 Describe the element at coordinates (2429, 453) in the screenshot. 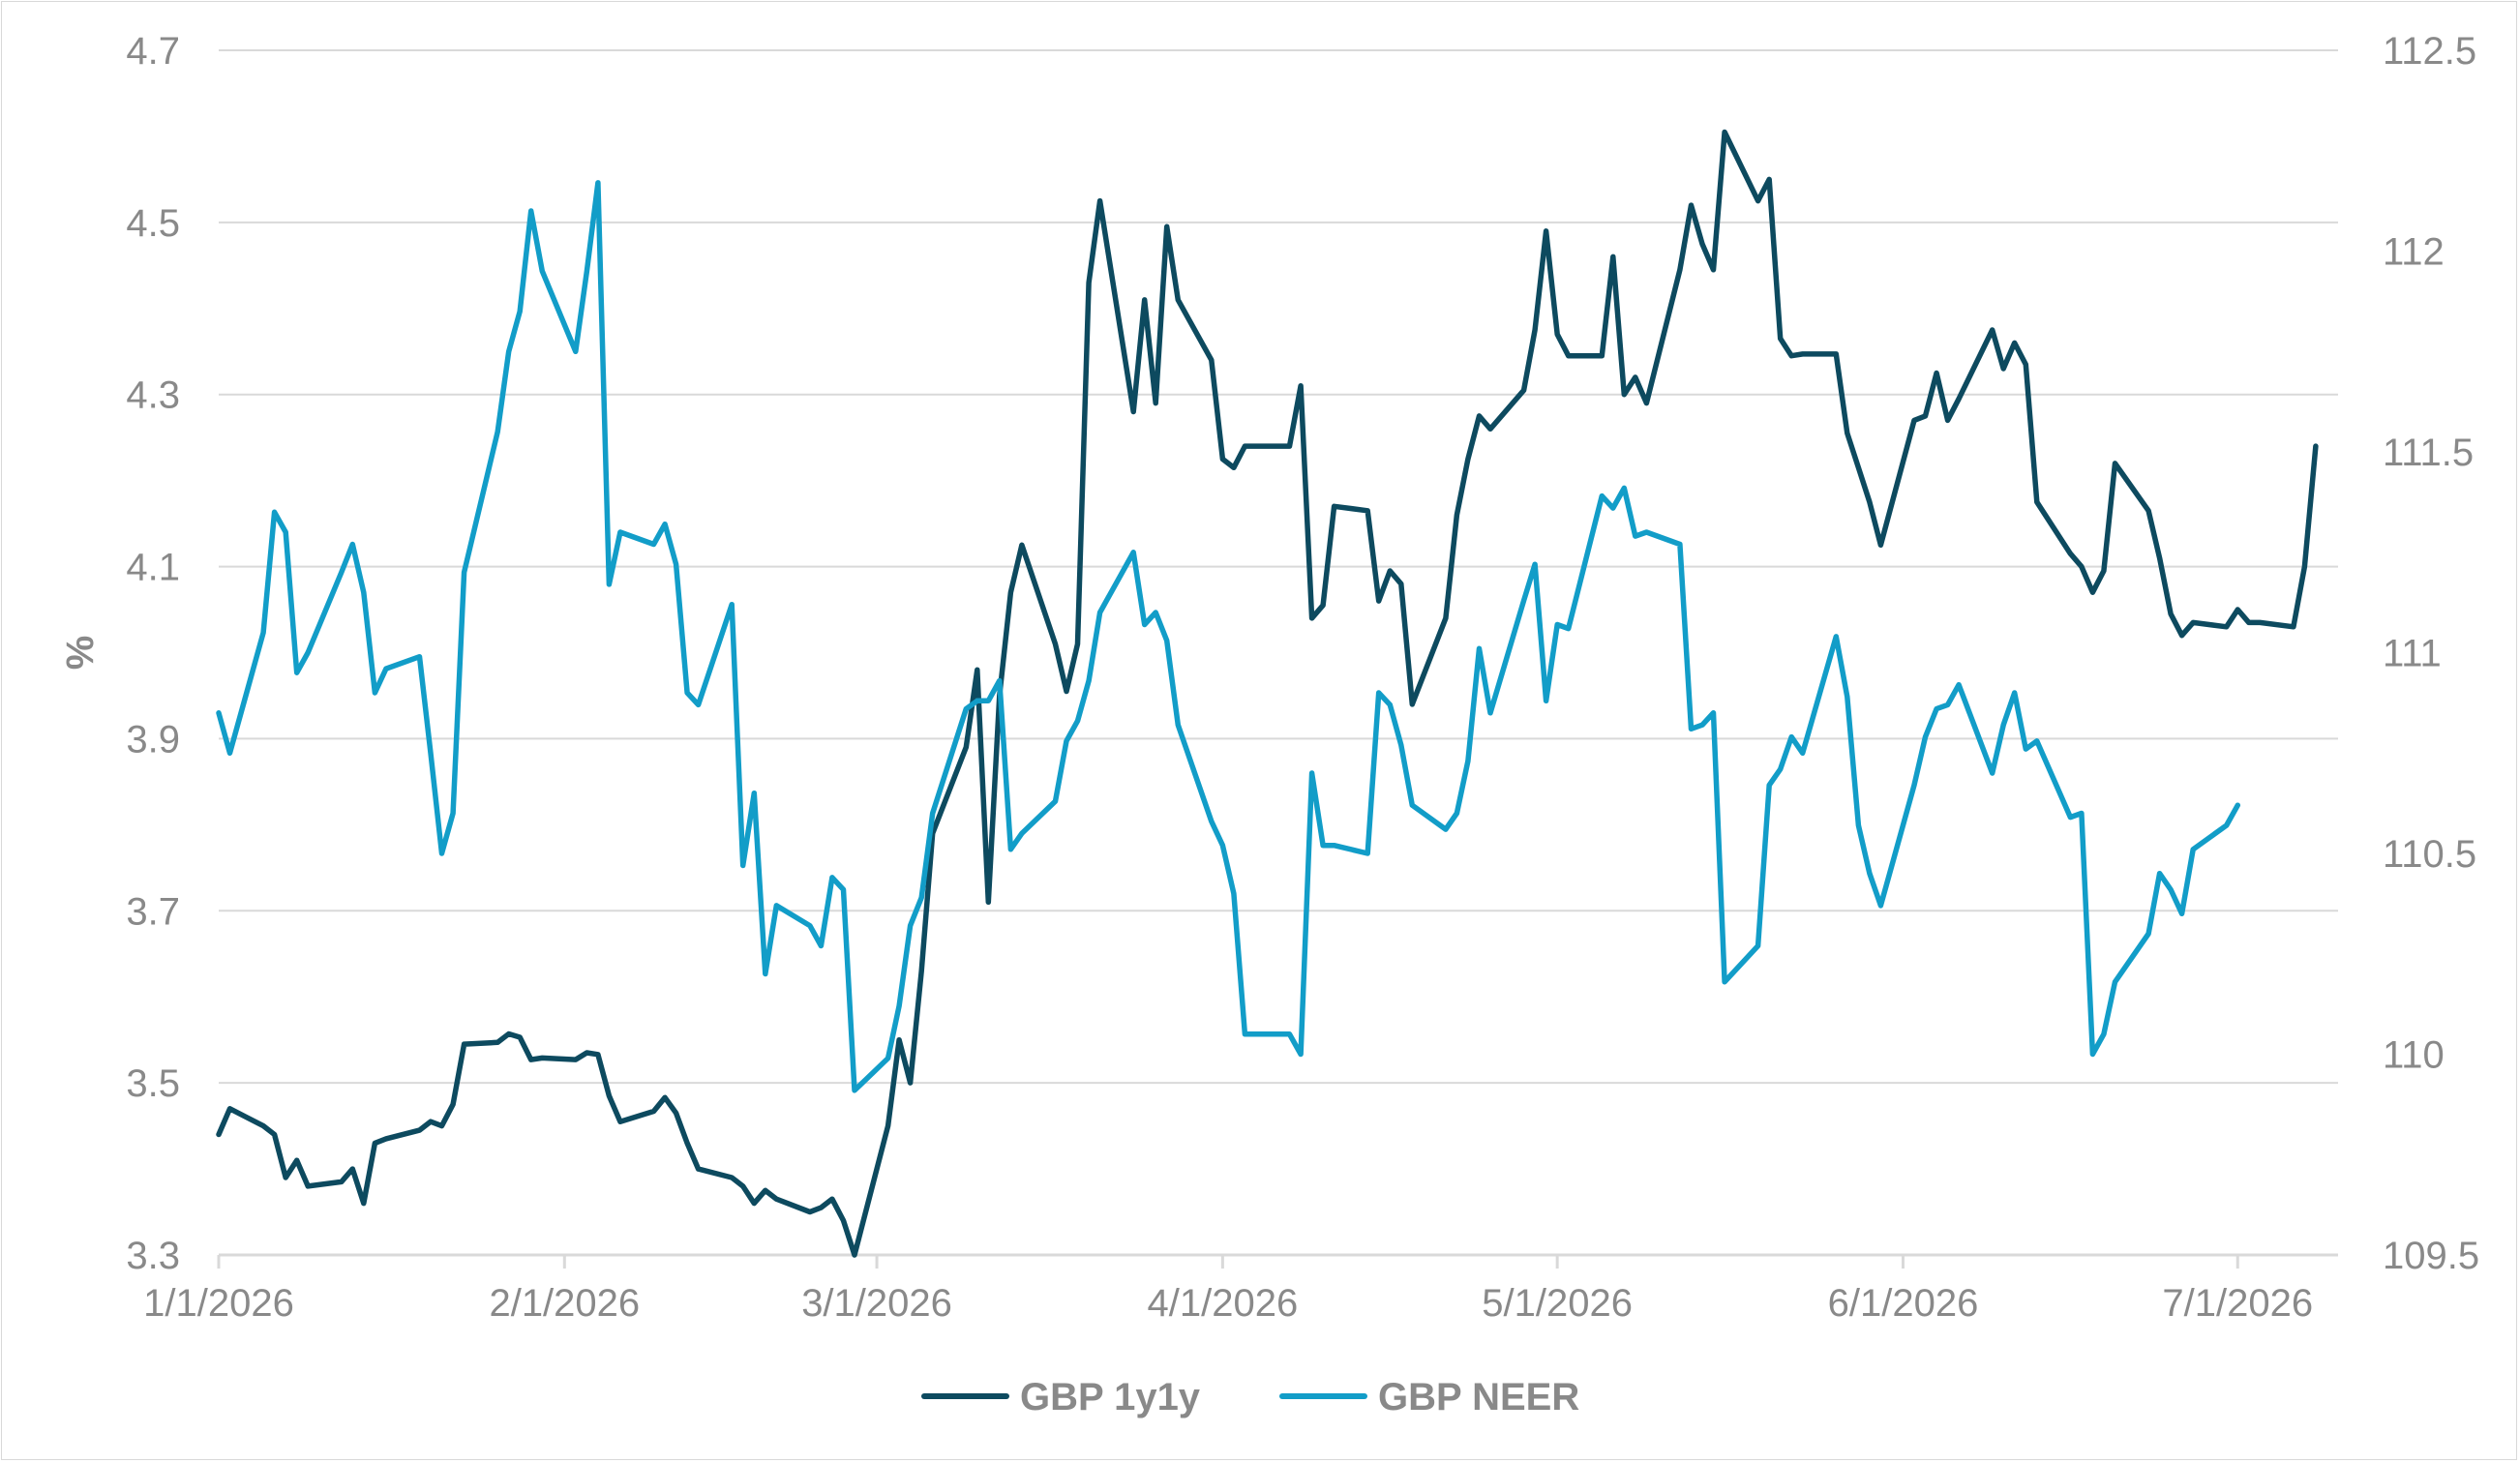

I see `right-y-tick-label: 111.5` at that location.